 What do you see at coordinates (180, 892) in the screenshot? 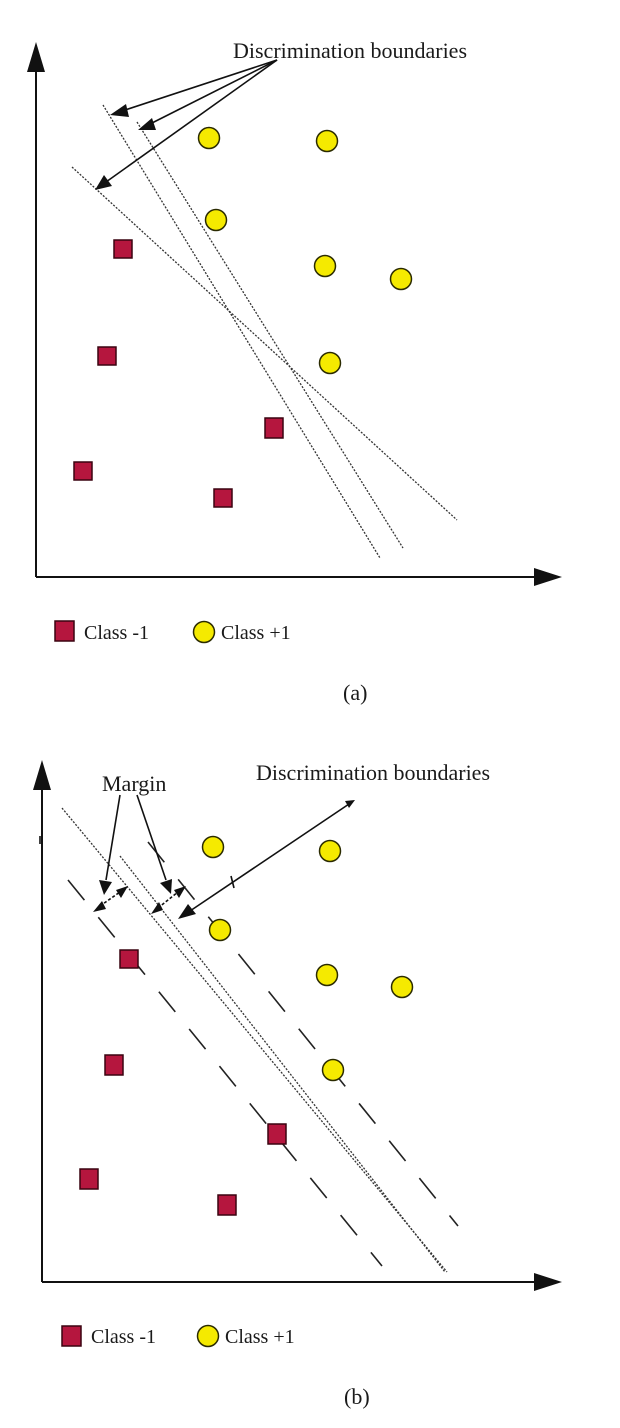
I see `margin-width-head-2b` at bounding box center [180, 892].